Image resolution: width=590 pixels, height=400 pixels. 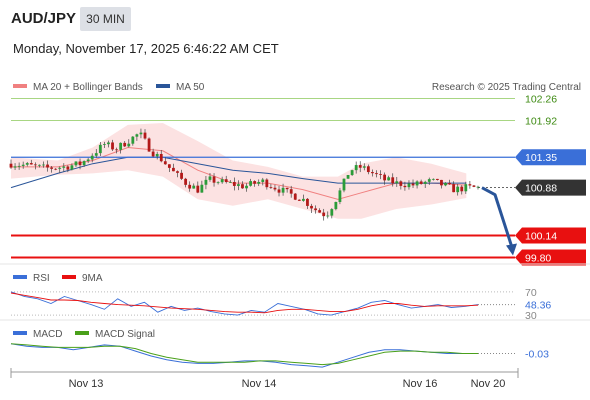 What do you see at coordinates (238, 172) in the screenshot?
I see `ma50-line` at bounding box center [238, 172].